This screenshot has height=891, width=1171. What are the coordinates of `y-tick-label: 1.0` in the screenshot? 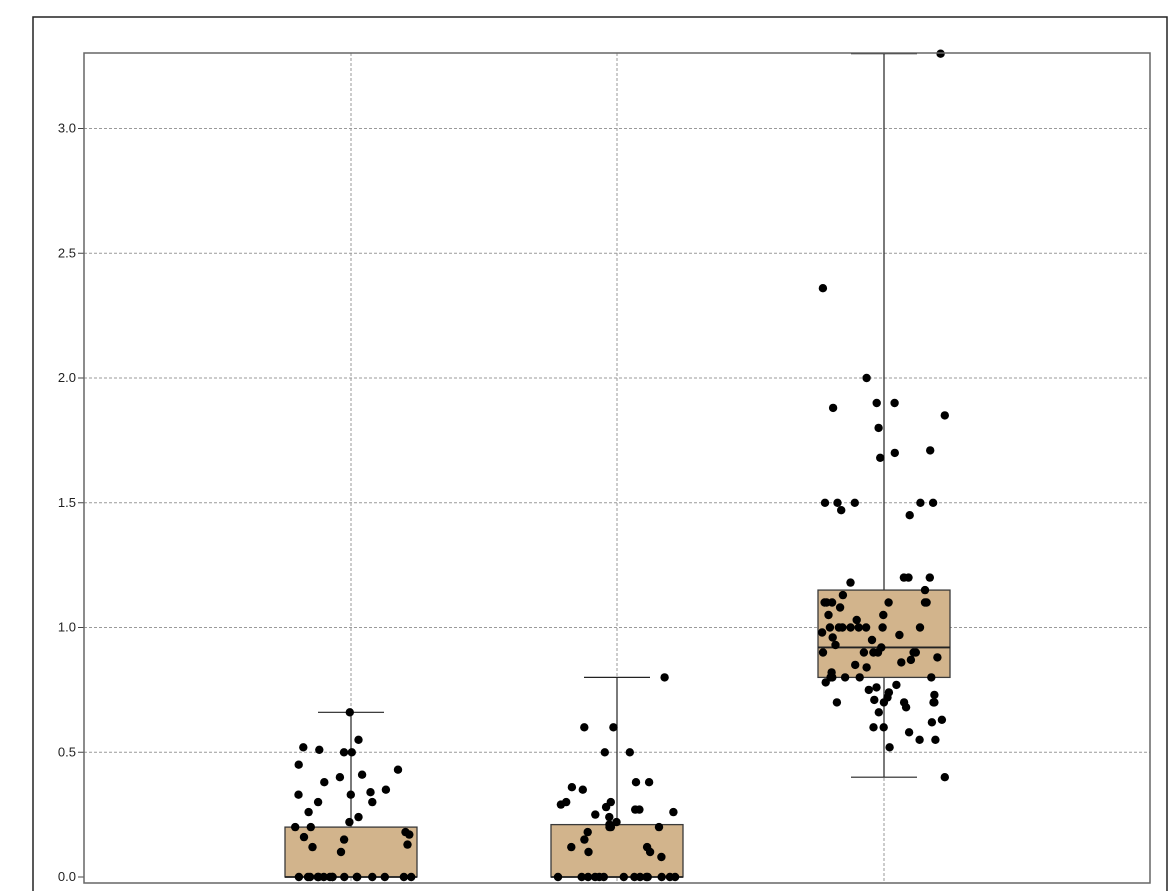 It's located at (67, 627).